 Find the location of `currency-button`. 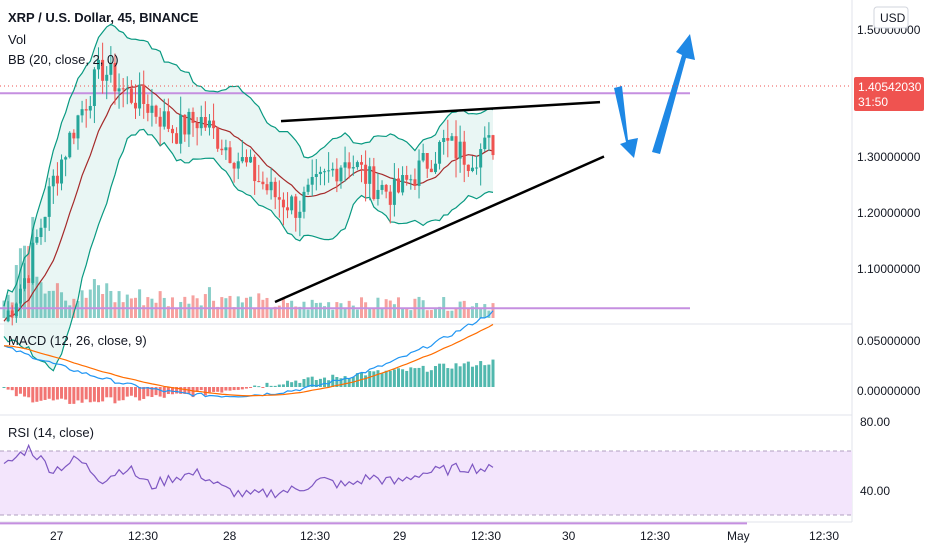

currency-button is located at coordinates (891, 17).